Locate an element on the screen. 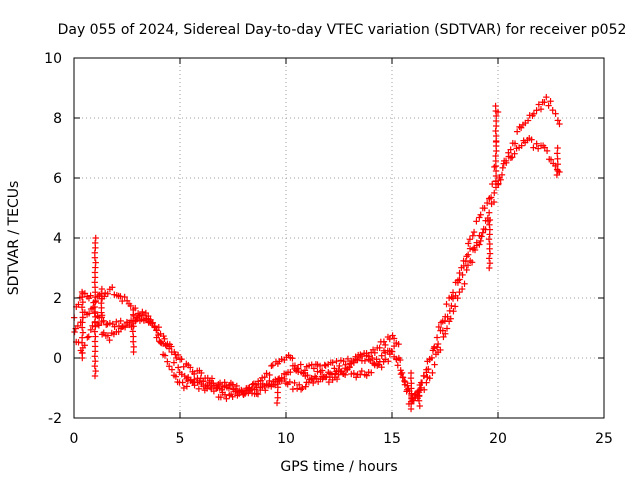 This screenshot has height=480, width=640. y-tick-label: 4 is located at coordinates (57, 239).